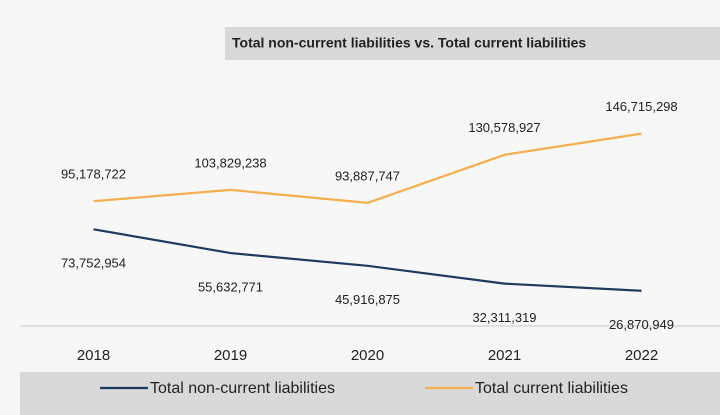 The width and height of the screenshot is (720, 415). I want to click on legend-label: Total non-current liabilities, so click(242, 388).